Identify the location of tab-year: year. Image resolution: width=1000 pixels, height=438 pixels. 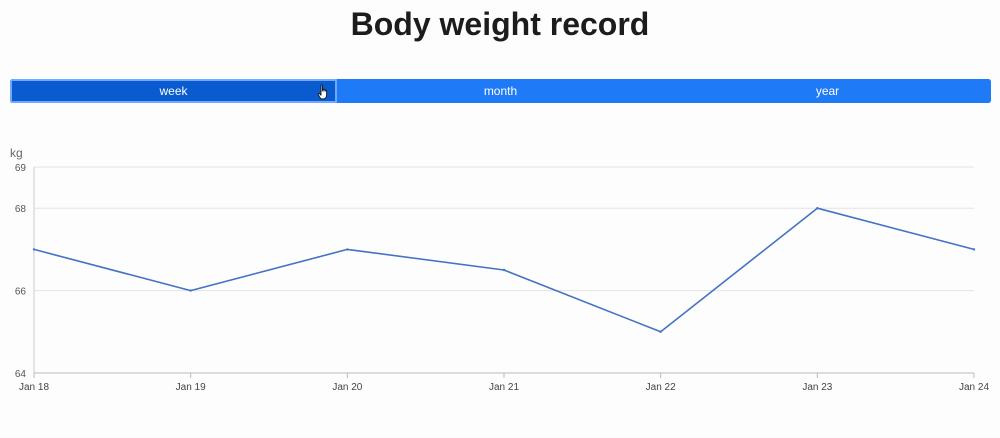
(827, 91).